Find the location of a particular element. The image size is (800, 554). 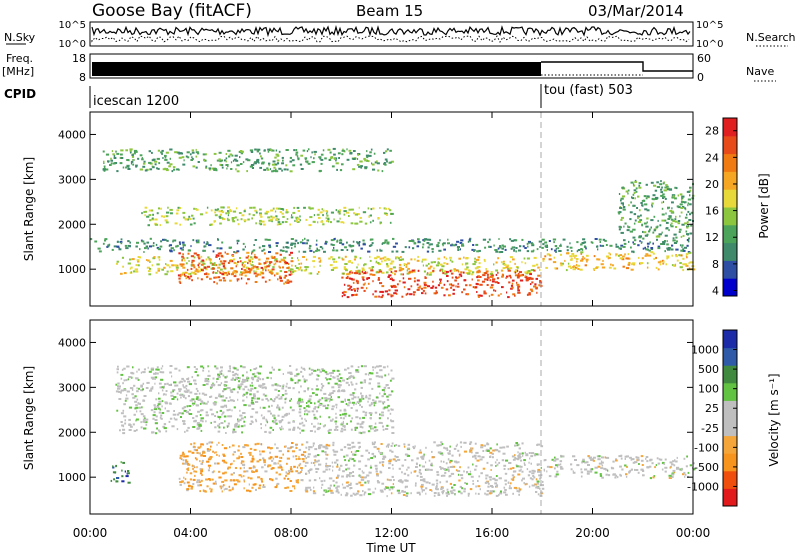

colorbar-tick-label: -1000 is located at coordinates (703, 486).